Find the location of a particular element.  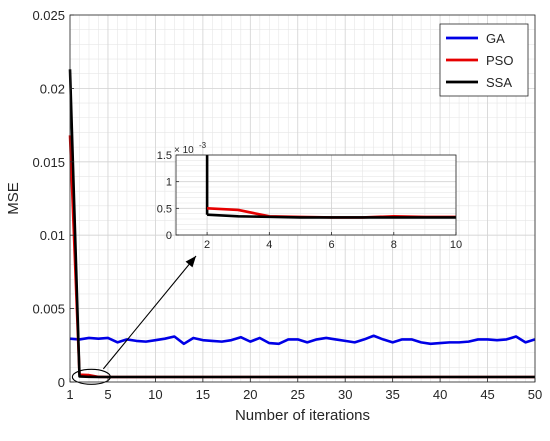

legend-label-ga: GA is located at coordinates (495, 38).